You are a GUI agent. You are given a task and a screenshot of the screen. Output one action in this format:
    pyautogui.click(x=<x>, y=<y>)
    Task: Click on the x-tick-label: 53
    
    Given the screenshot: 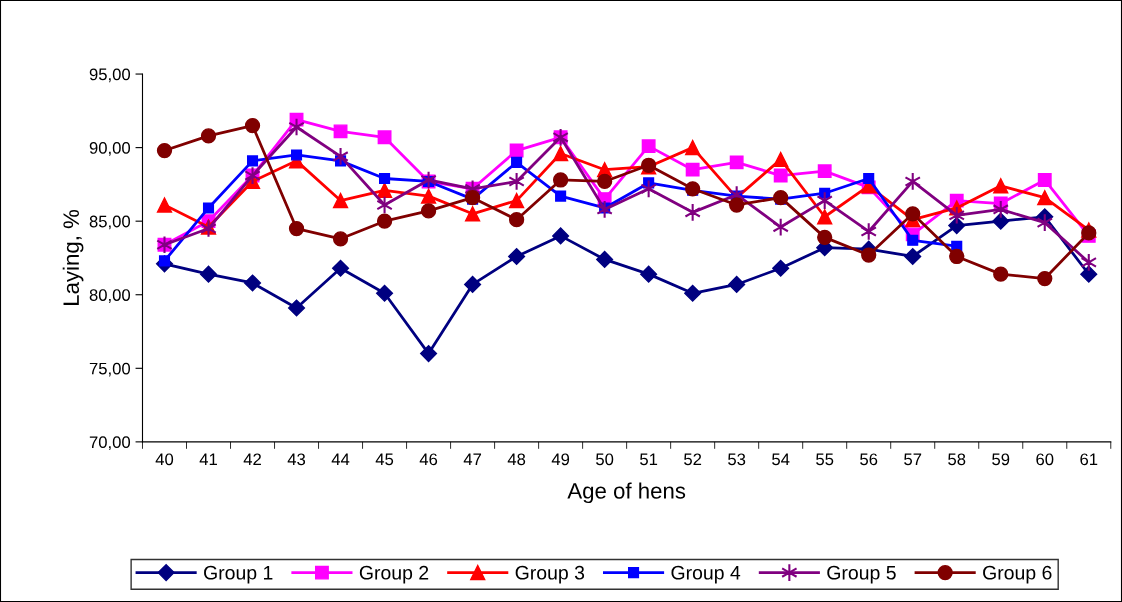 What is the action you would take?
    pyautogui.click(x=737, y=459)
    